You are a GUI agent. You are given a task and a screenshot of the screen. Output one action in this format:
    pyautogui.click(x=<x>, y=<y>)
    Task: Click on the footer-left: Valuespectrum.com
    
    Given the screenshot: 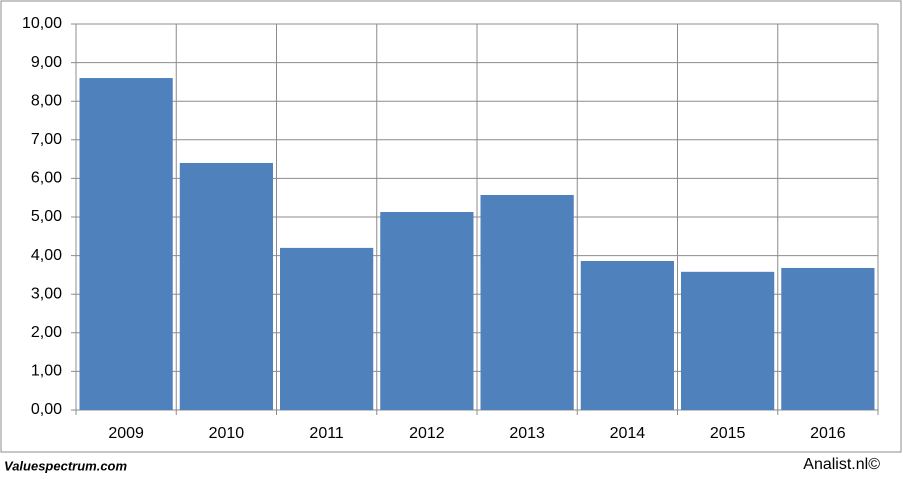 What is the action you would take?
    pyautogui.click(x=66, y=465)
    